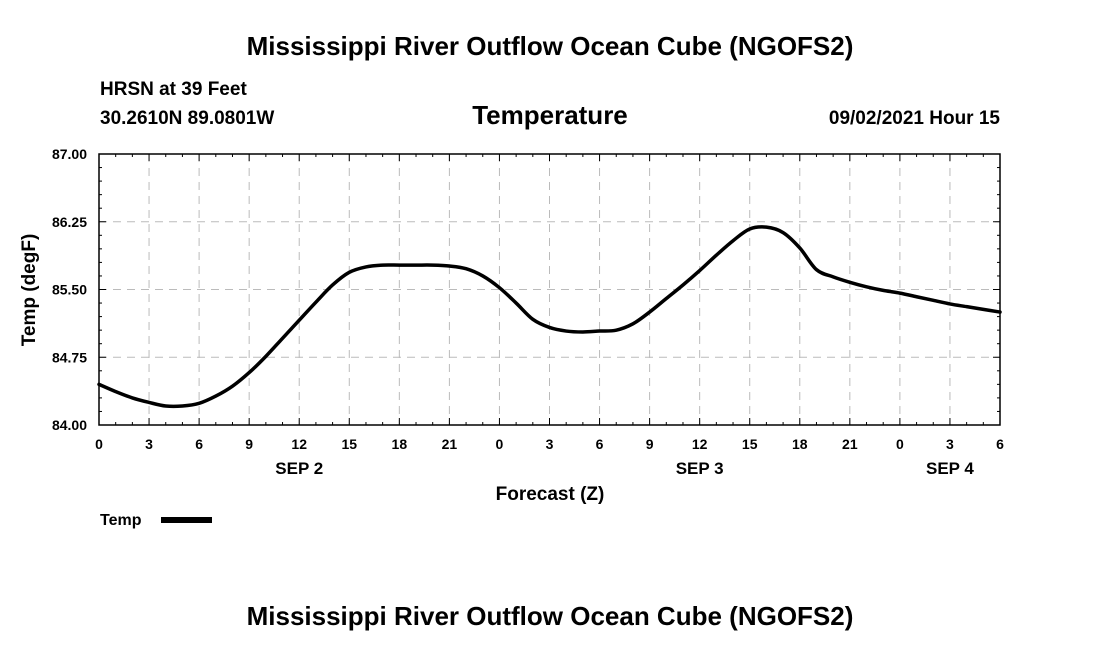 The height and width of the screenshot is (655, 1100). What do you see at coordinates (550, 494) in the screenshot?
I see `x-axis-label: Forecast (Z)` at bounding box center [550, 494].